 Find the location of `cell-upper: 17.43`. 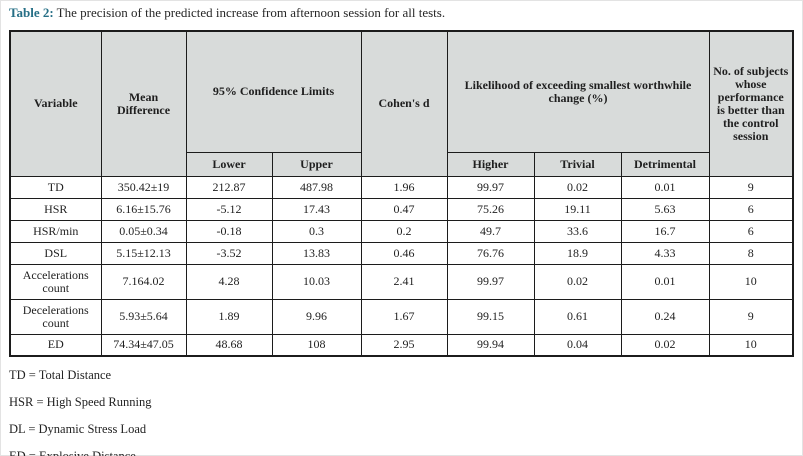

cell-upper: 17.43 is located at coordinates (316, 209).